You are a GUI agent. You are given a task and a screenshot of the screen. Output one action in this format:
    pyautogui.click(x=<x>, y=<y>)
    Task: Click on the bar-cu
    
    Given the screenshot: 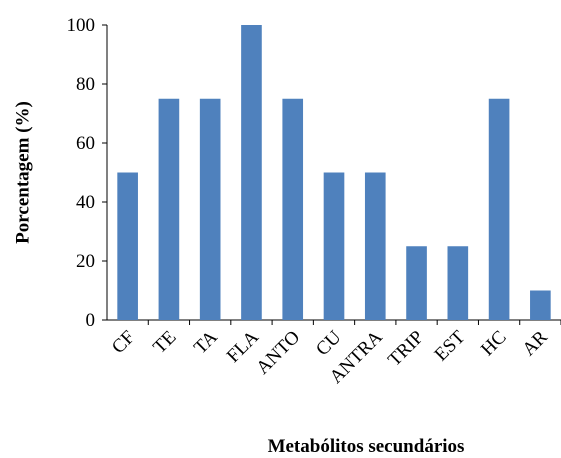 What is the action you would take?
    pyautogui.click(x=334, y=246)
    